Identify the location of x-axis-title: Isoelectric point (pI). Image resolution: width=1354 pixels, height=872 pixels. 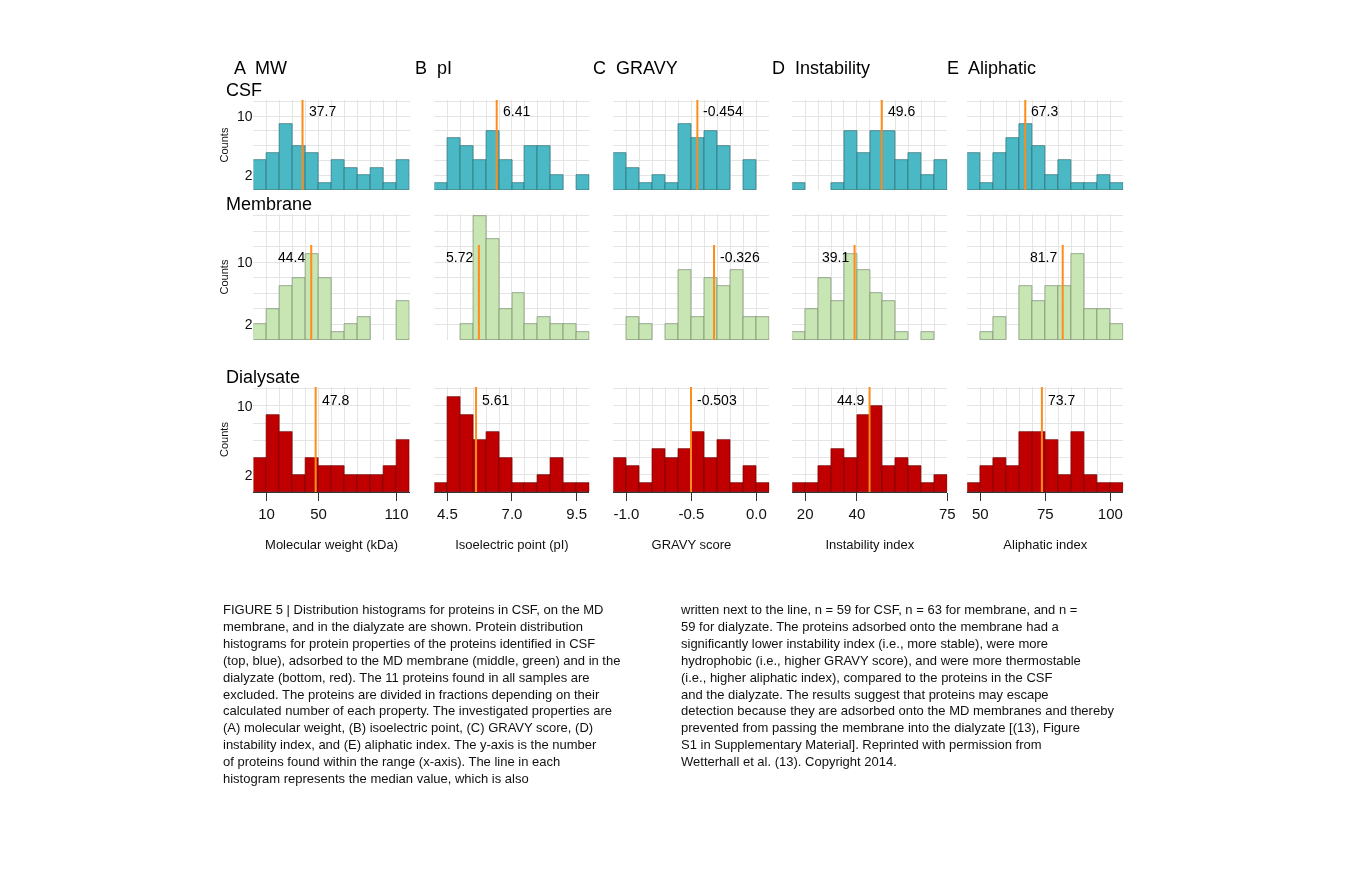
(512, 544).